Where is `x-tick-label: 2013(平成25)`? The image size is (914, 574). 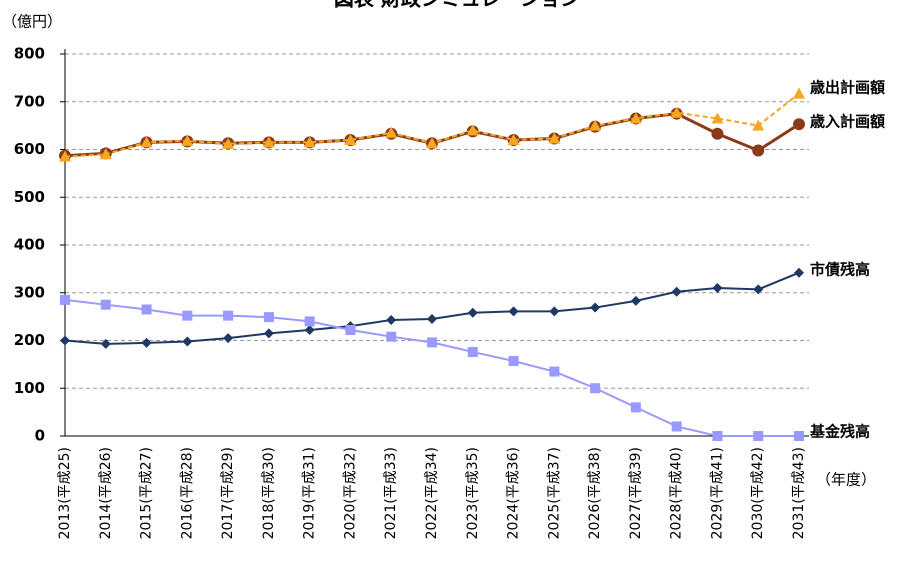
x-tick-label: 2013(平成25) is located at coordinates (65, 493).